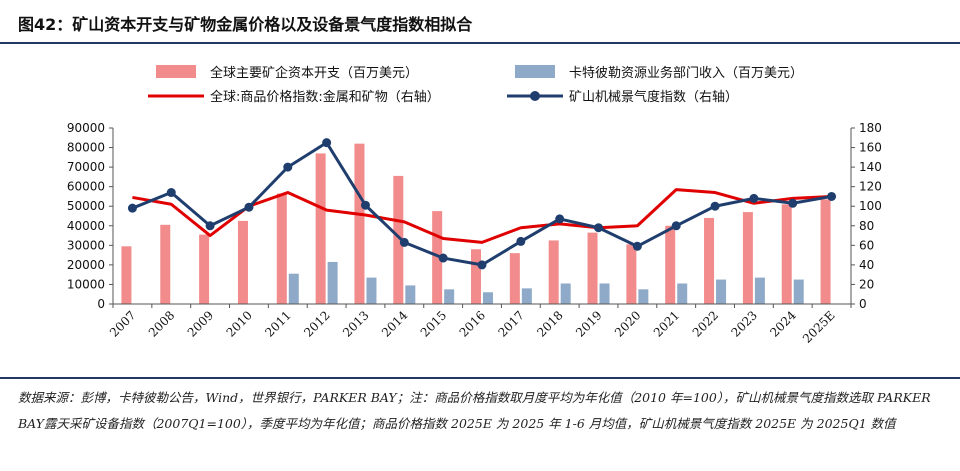 The image size is (960, 471). What do you see at coordinates (588, 323) in the screenshot?
I see `x-tick-label: 2019` at bounding box center [588, 323].